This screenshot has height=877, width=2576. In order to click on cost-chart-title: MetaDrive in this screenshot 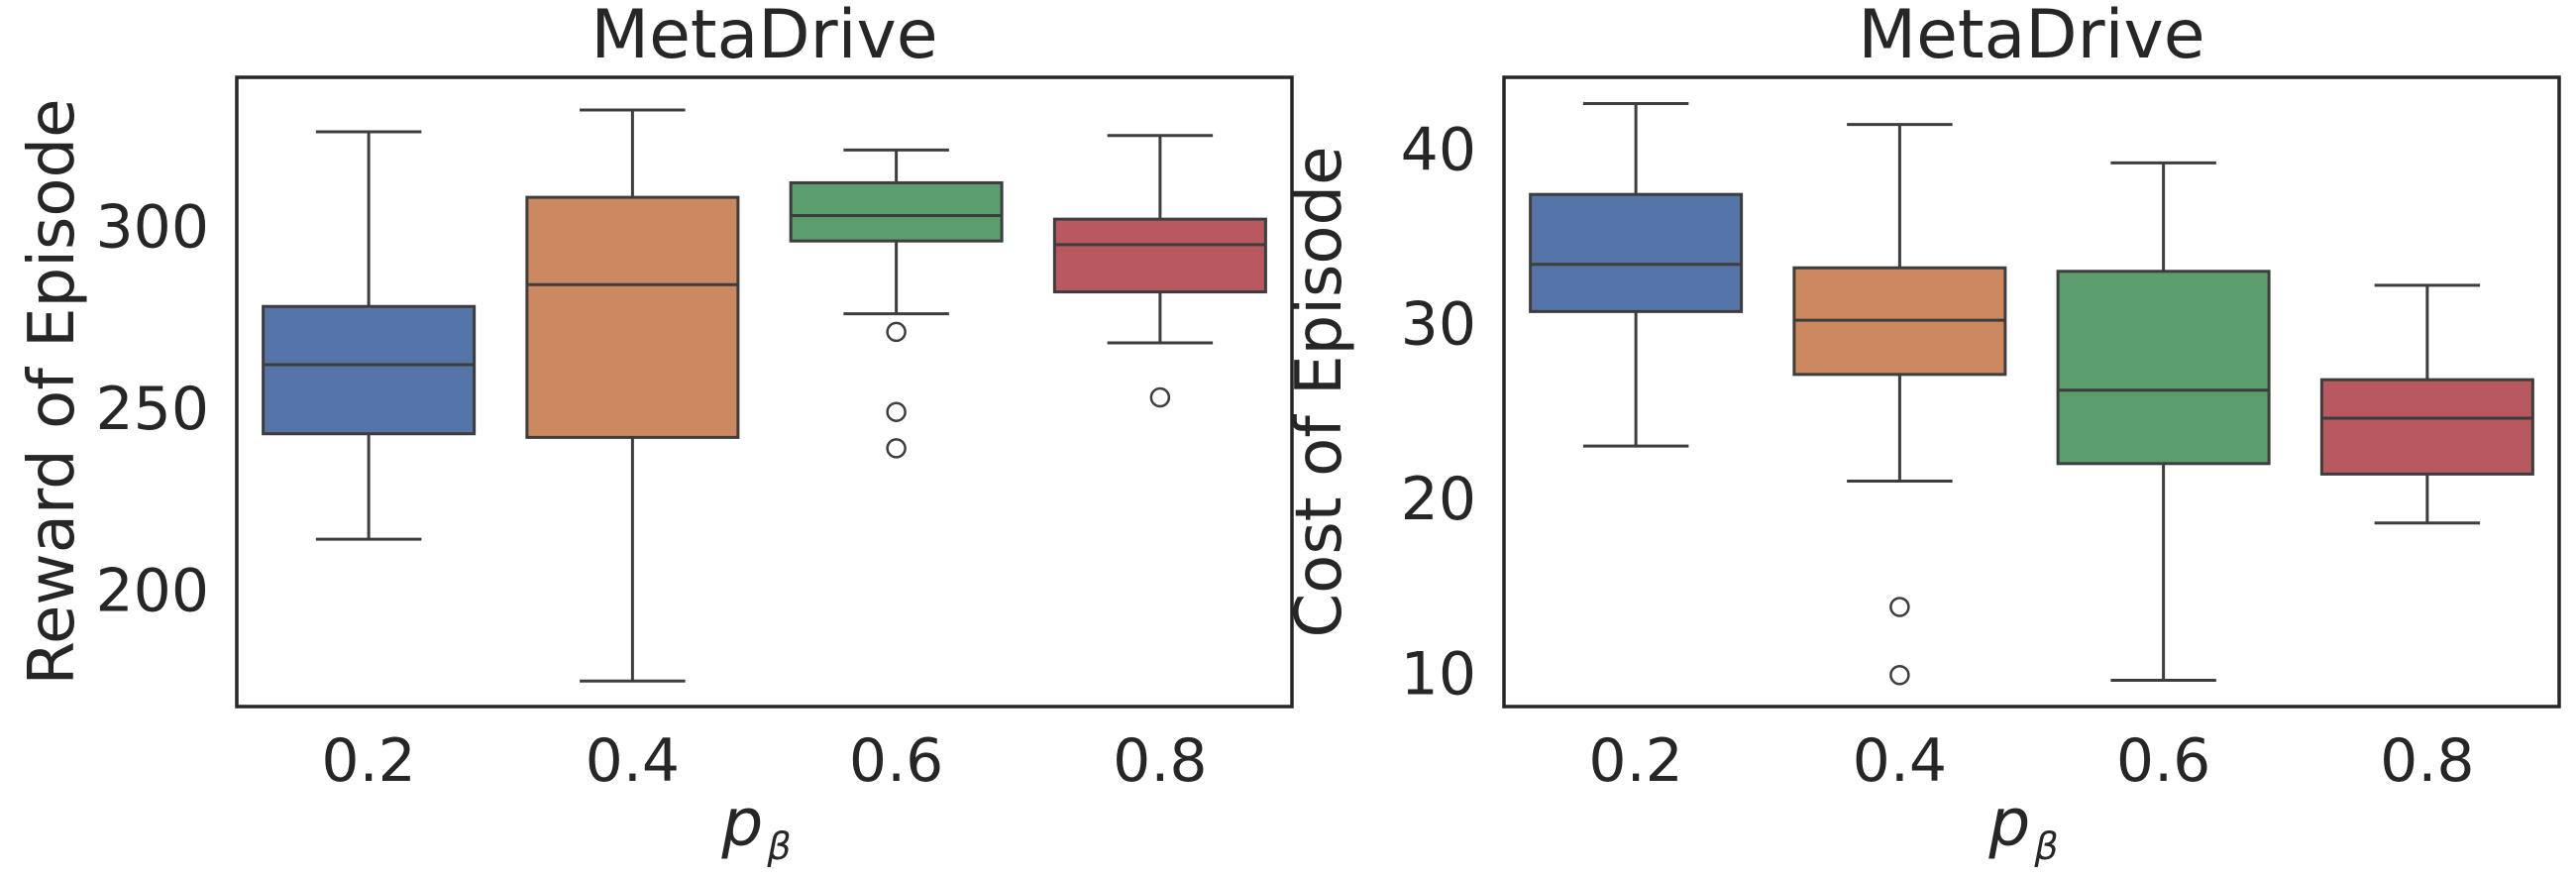, I will do `click(2031, 37)`.